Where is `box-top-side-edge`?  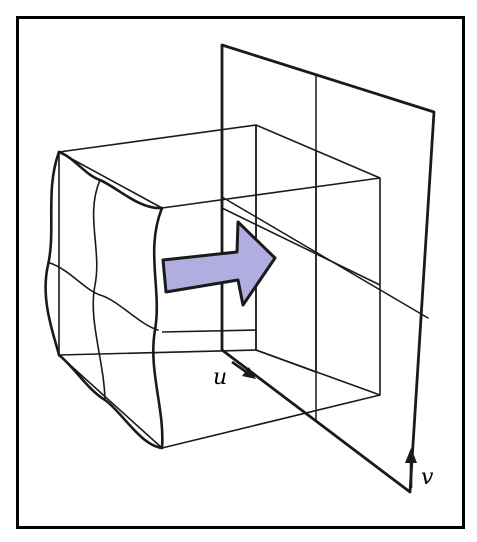 box-top-side-edge is located at coordinates (110, 180).